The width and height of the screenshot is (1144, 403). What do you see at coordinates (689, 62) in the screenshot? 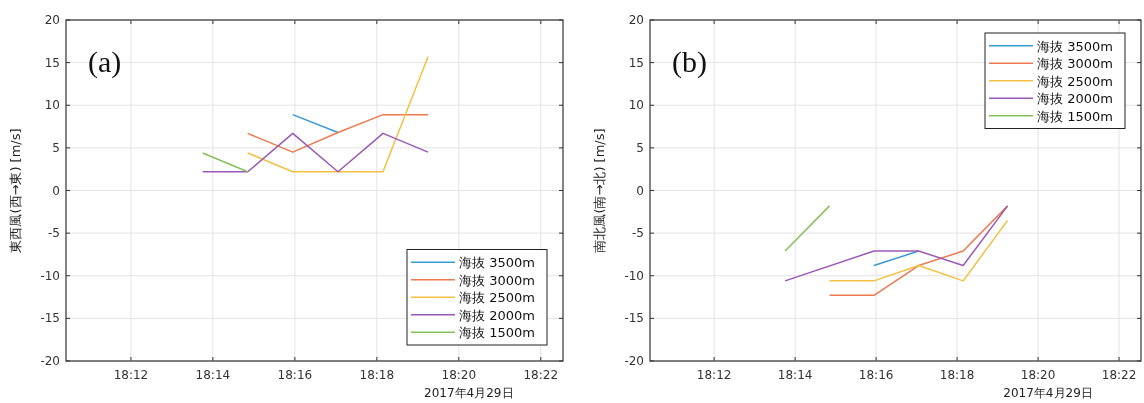
I see `annotation: (b)` at bounding box center [689, 62].